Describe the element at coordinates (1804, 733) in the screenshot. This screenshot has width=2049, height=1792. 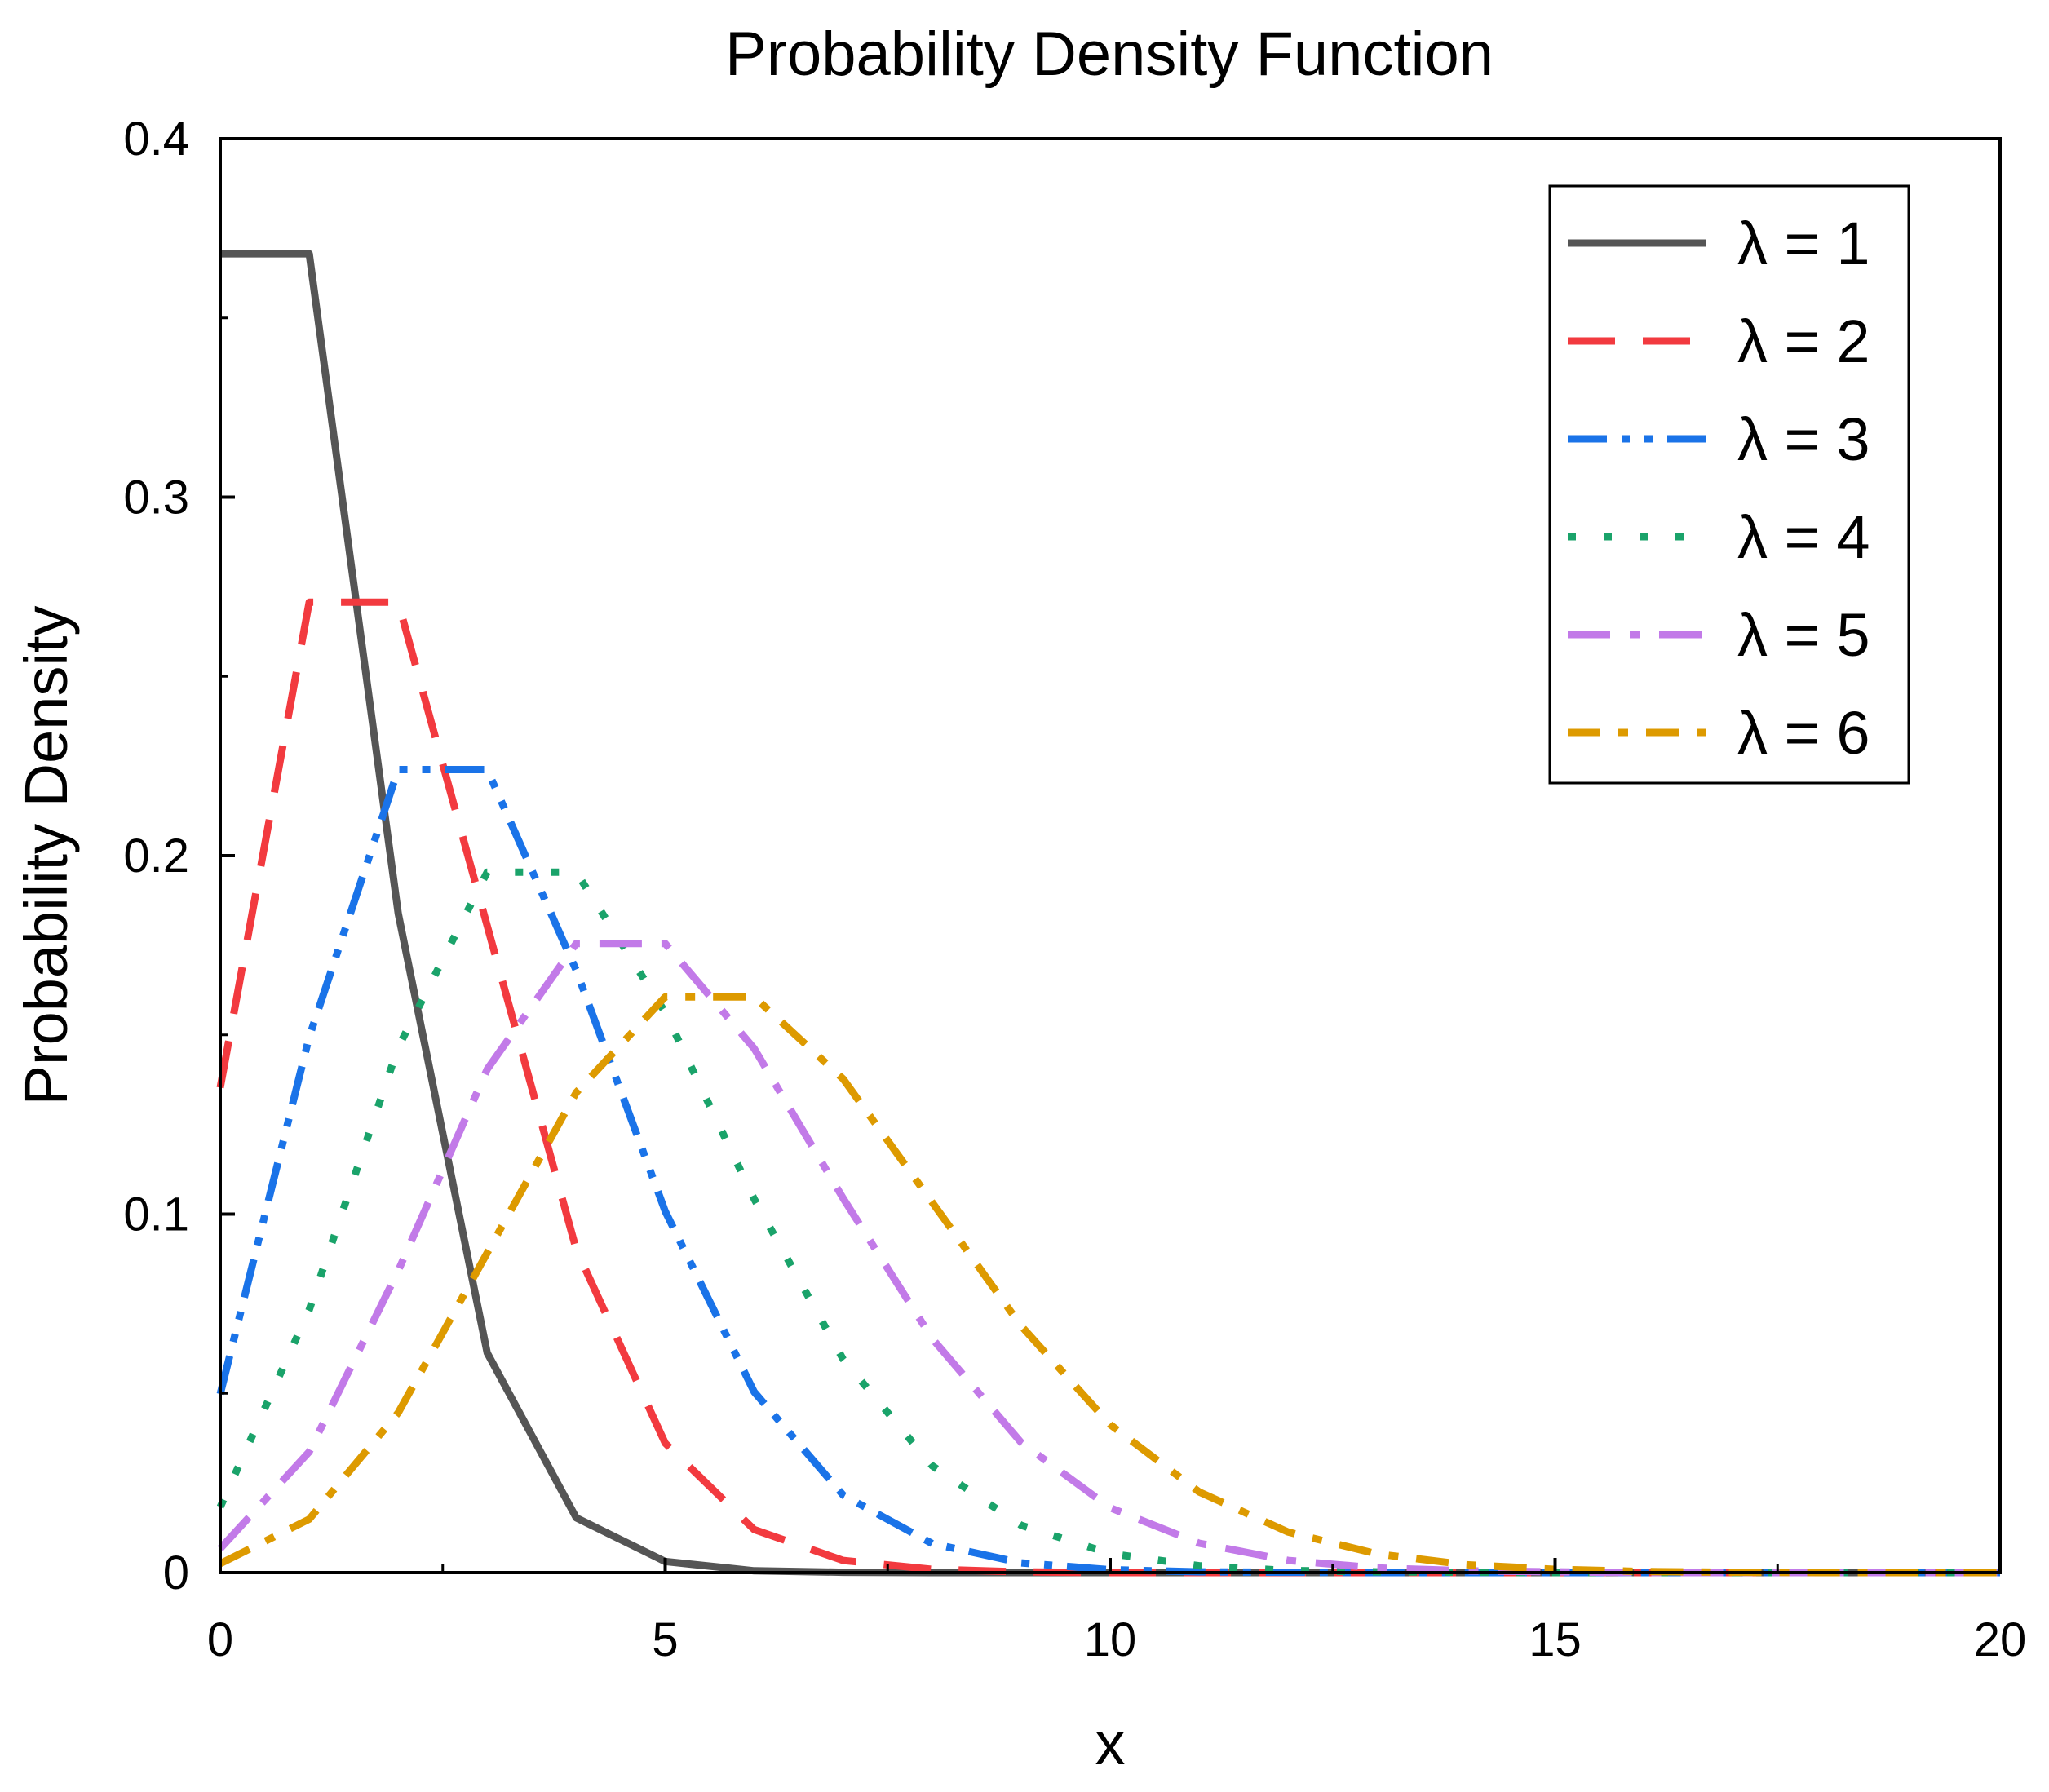
I see `legend-label: λ = 6` at that location.